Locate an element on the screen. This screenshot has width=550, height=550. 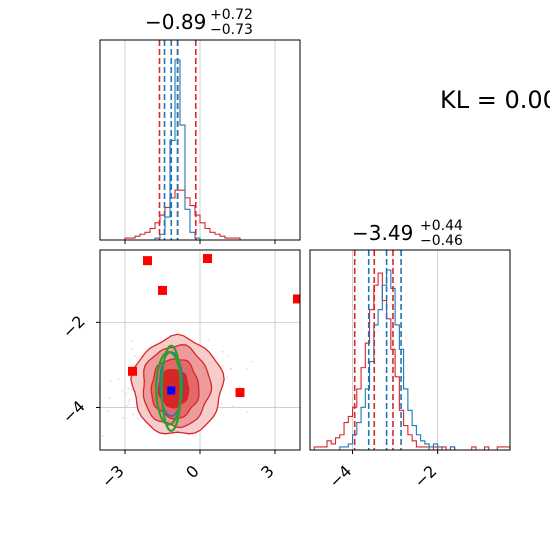
y-tick-label: −2 is located at coordinates (74, 327).